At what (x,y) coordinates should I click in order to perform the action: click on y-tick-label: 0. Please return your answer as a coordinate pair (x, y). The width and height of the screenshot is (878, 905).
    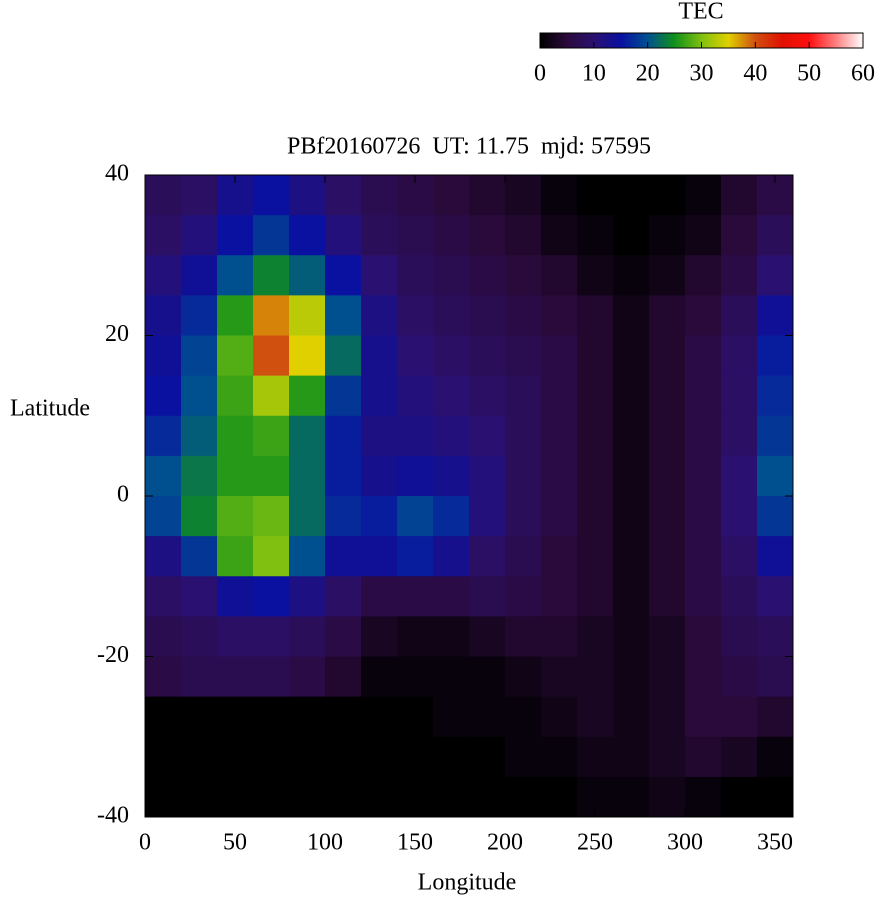
    Looking at the image, I should click on (123, 495).